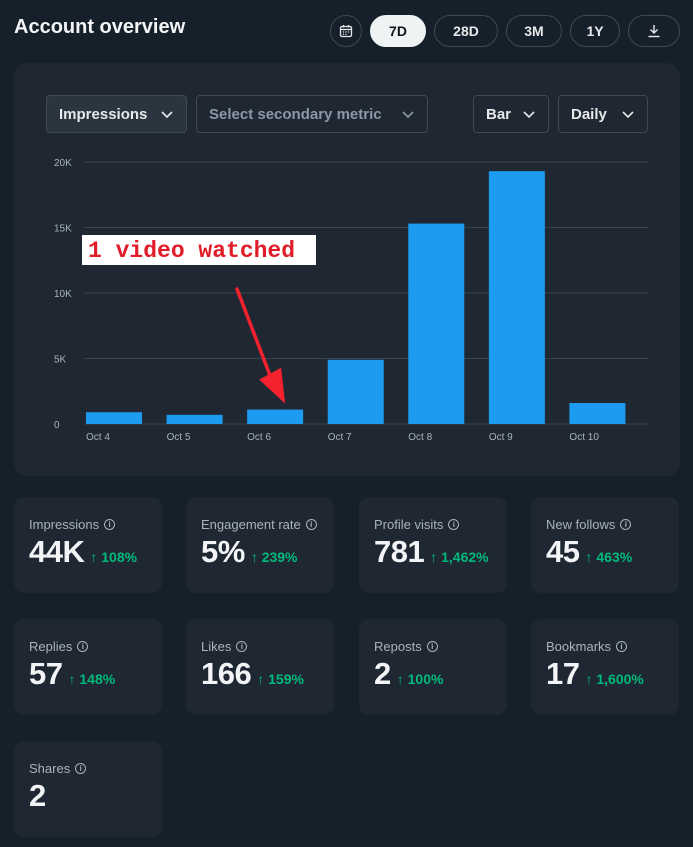  Describe the element at coordinates (59, 646) in the screenshot. I see `stat-label: Replies i` at that location.